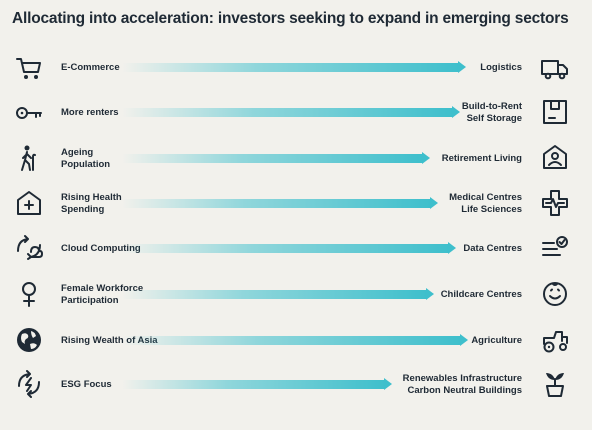 The width and height of the screenshot is (592, 430). Describe the element at coordinates (555, 340) in the screenshot. I see `tractor-icon` at that location.